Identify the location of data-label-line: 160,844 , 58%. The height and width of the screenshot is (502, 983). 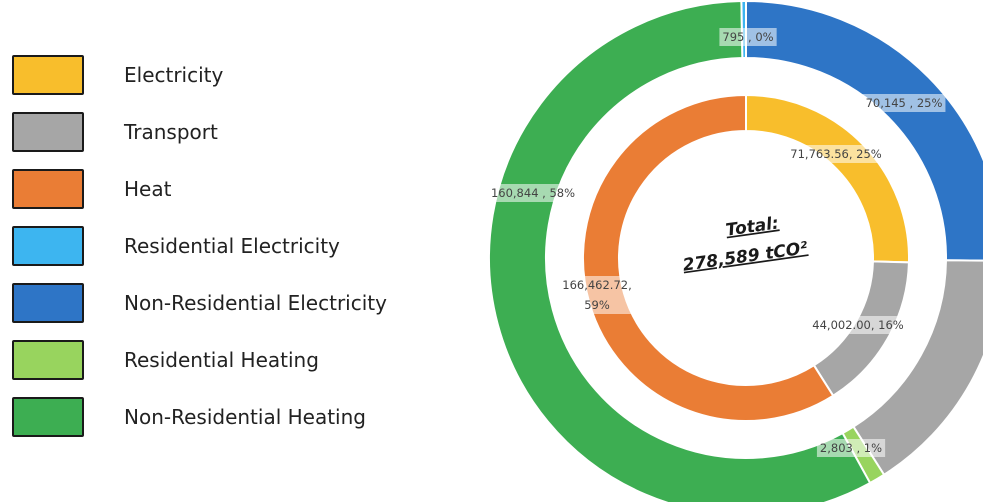
(533, 193).